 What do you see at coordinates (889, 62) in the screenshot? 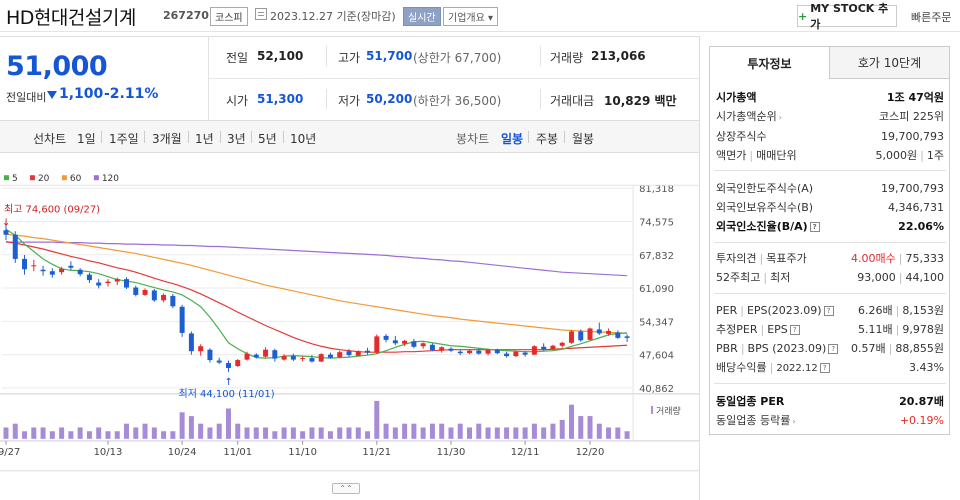
I see `tab-orderbook: 호가 10단계` at bounding box center [889, 62].